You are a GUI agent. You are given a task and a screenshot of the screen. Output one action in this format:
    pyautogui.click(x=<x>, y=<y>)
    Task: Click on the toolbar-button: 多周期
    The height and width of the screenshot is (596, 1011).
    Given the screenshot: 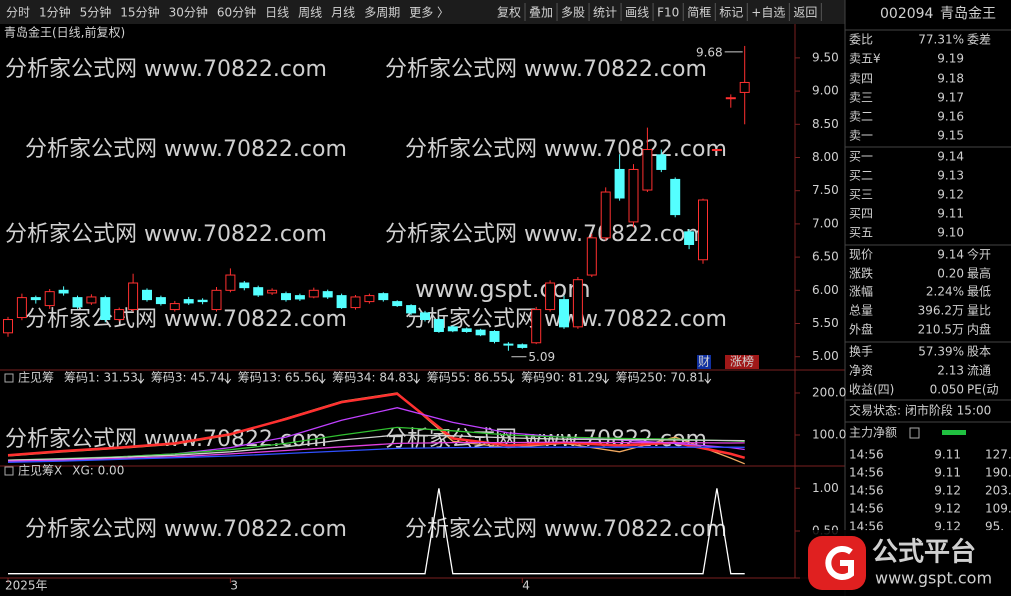 What is the action you would take?
    pyautogui.click(x=382, y=13)
    